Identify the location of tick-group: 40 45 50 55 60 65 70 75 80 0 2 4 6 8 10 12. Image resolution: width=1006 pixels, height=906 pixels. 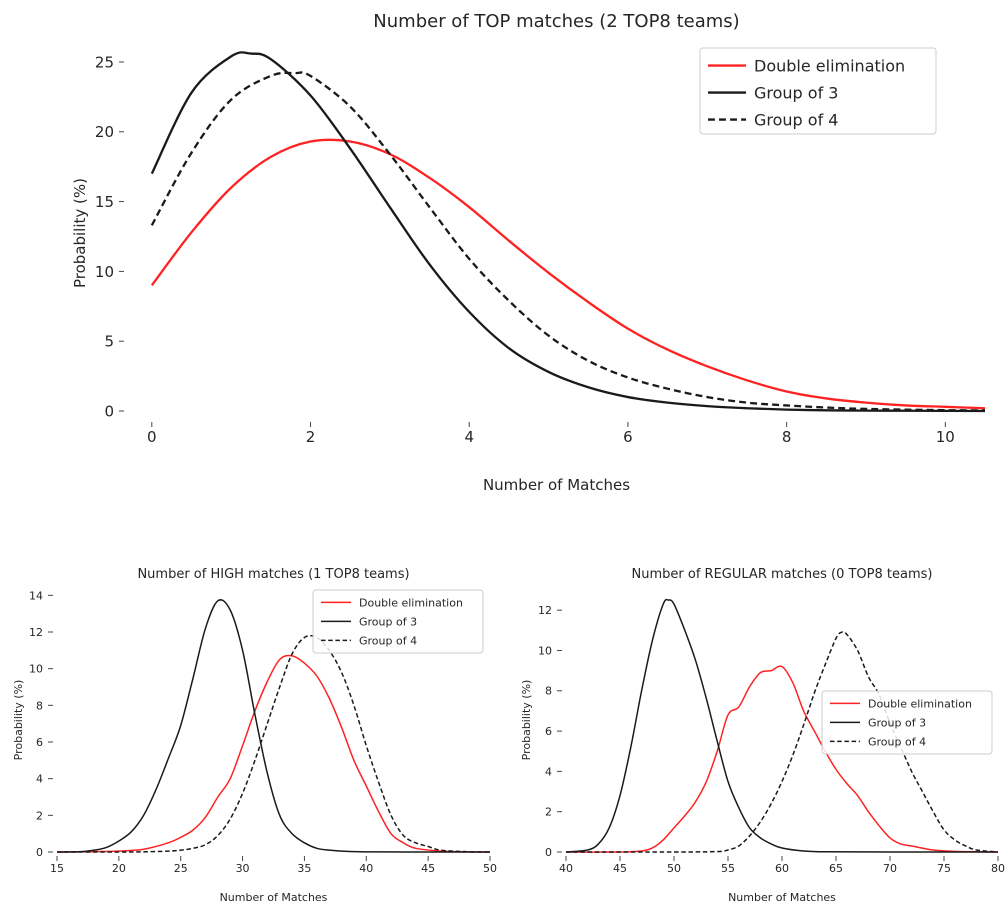
(771, 739).